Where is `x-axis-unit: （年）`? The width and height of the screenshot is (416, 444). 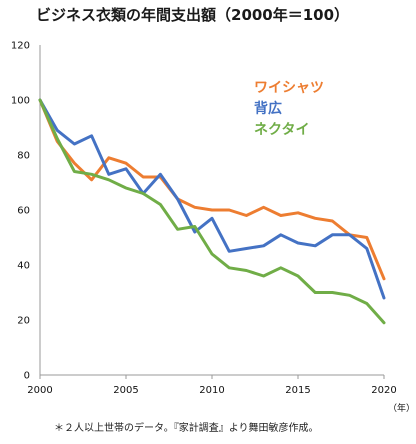 x-axis-unit: （年） is located at coordinates (401, 408).